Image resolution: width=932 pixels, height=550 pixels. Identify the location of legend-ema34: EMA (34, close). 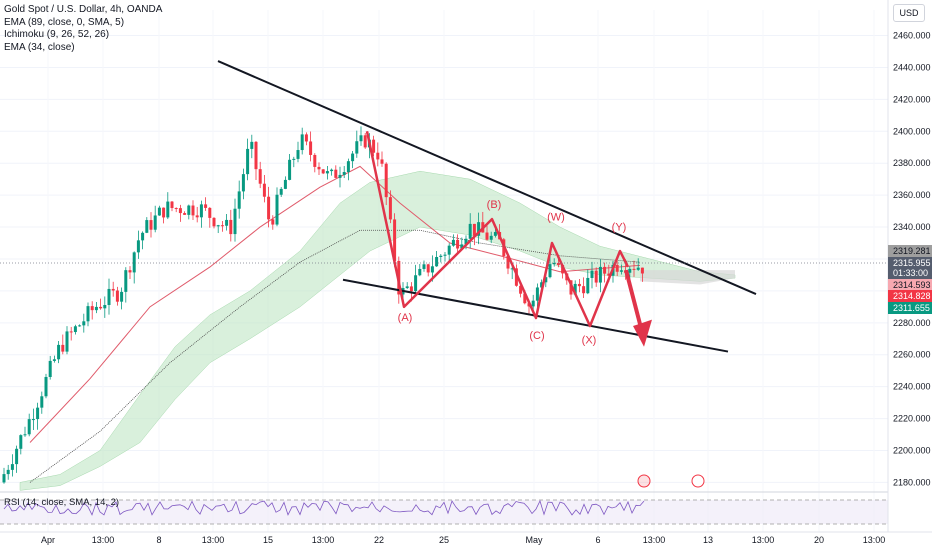
(39, 47).